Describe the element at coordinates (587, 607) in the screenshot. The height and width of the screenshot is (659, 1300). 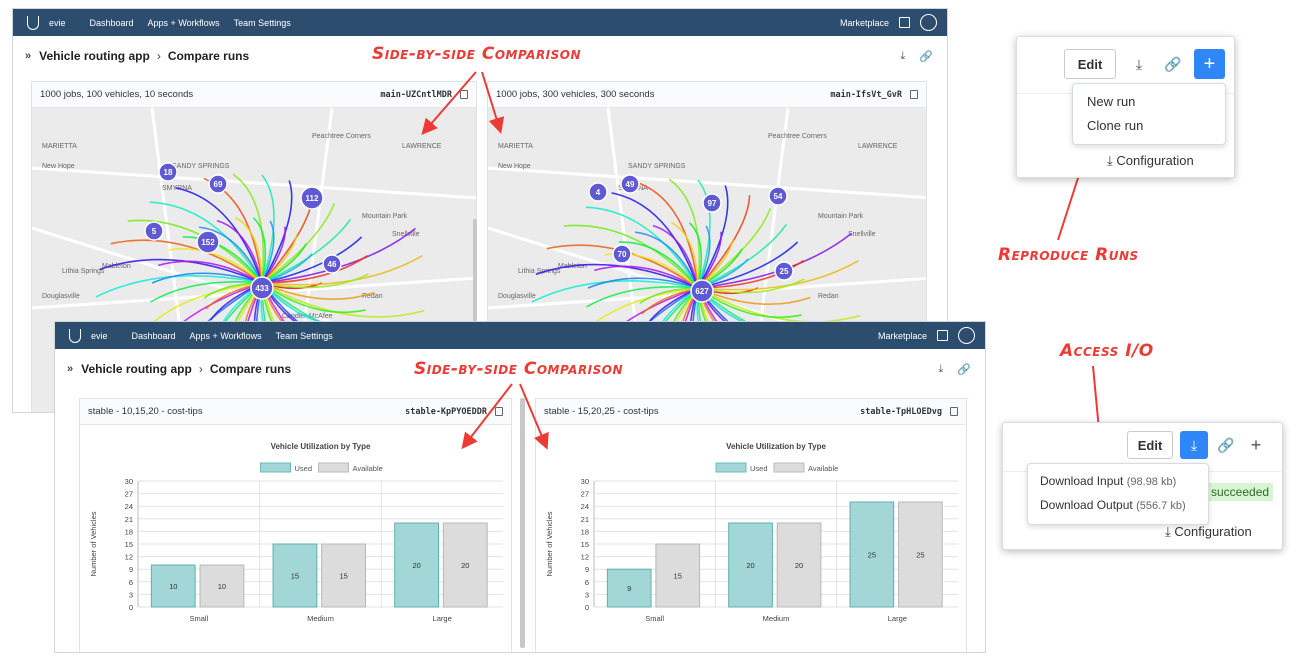
I see `y-tick-label: 0` at that location.